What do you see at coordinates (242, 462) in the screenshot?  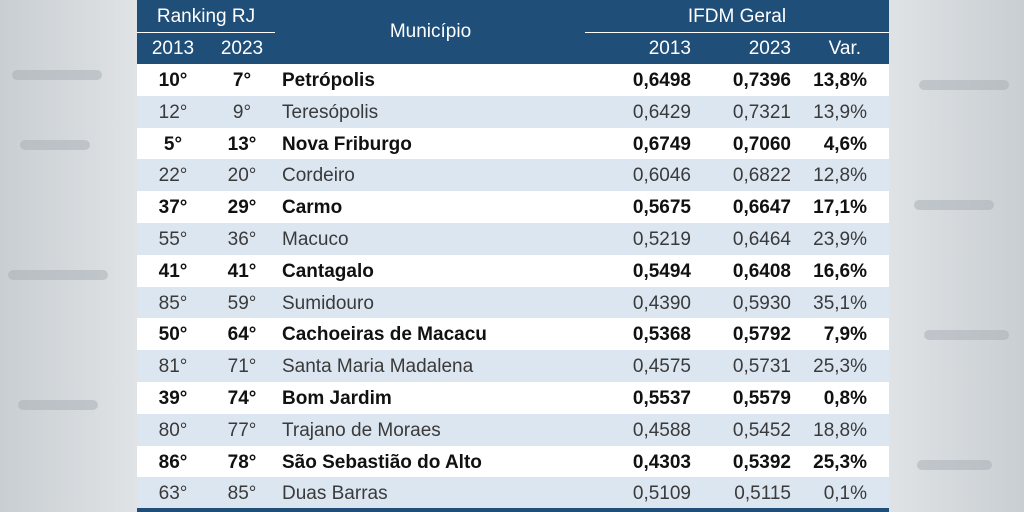 I see `rank-2023-cell: 78°` at bounding box center [242, 462].